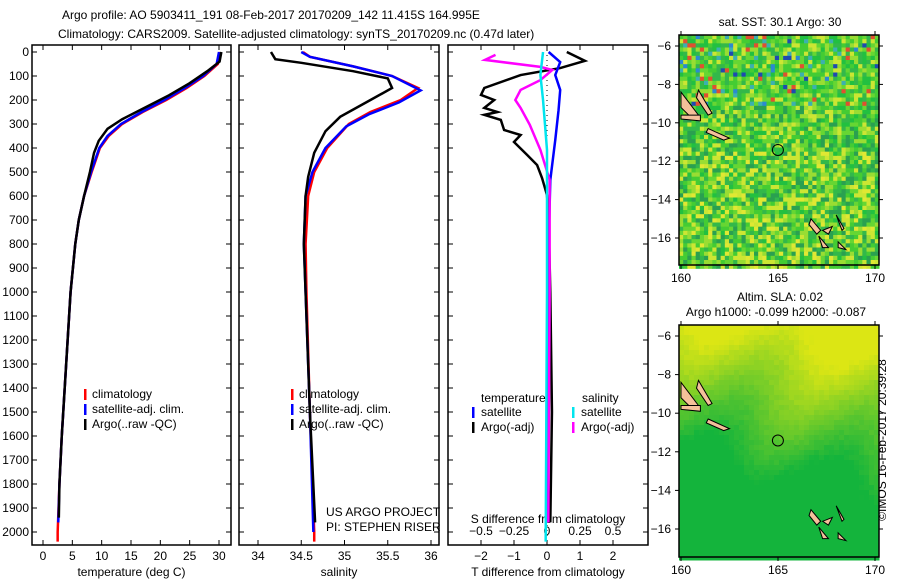 Image resolution: width=900 pixels, height=585 pixels. What do you see at coordinates (875, 278) in the screenshot?
I see `x-tick-label: 170` at bounding box center [875, 278].